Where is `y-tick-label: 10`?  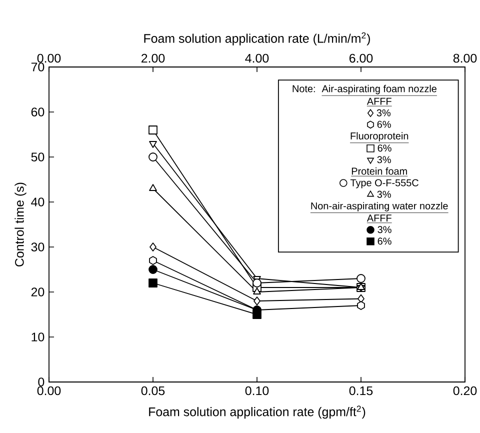 y-tick-label: 10 is located at coordinates (38, 337).